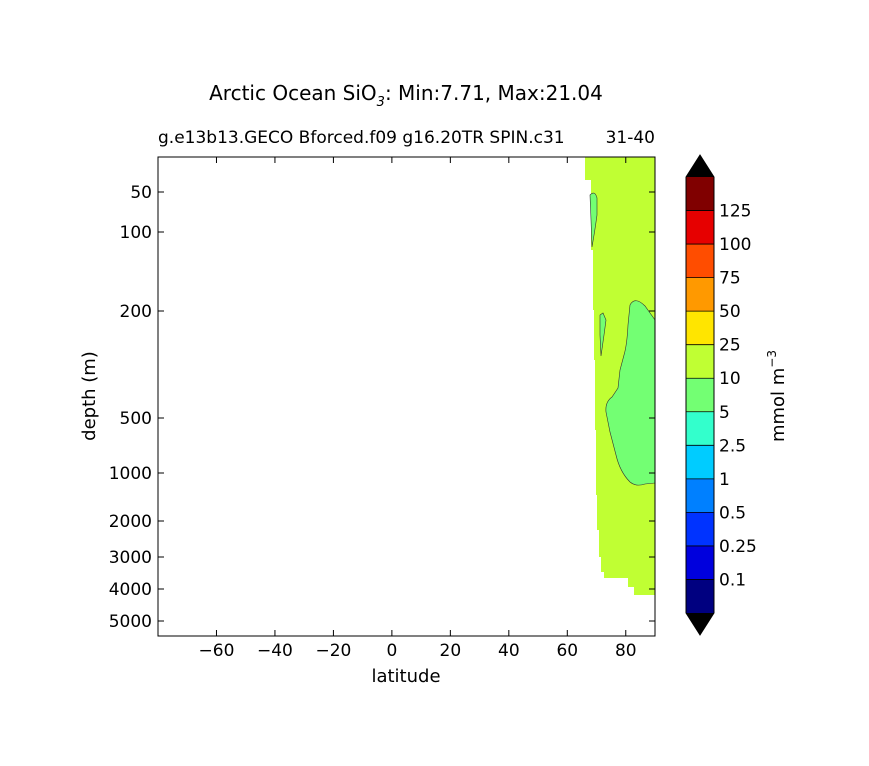 Image resolution: width=869 pixels, height=766 pixels. What do you see at coordinates (732, 446) in the screenshot?
I see `colorbar-tick-label: 2.5` at bounding box center [732, 446].